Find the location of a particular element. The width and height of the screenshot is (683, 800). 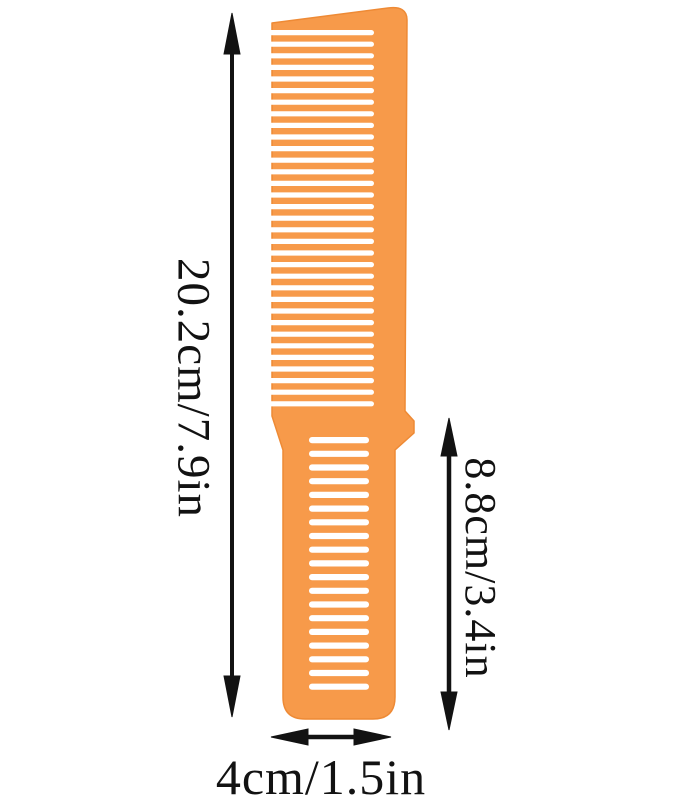

handle-teeth-slots is located at coordinates (339, 563).